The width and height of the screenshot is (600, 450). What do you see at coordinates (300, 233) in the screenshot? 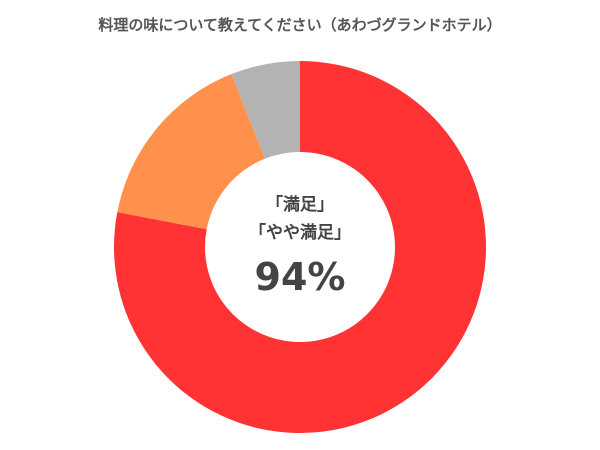
I see `center-label-line2: 「やや満足」` at bounding box center [300, 233].